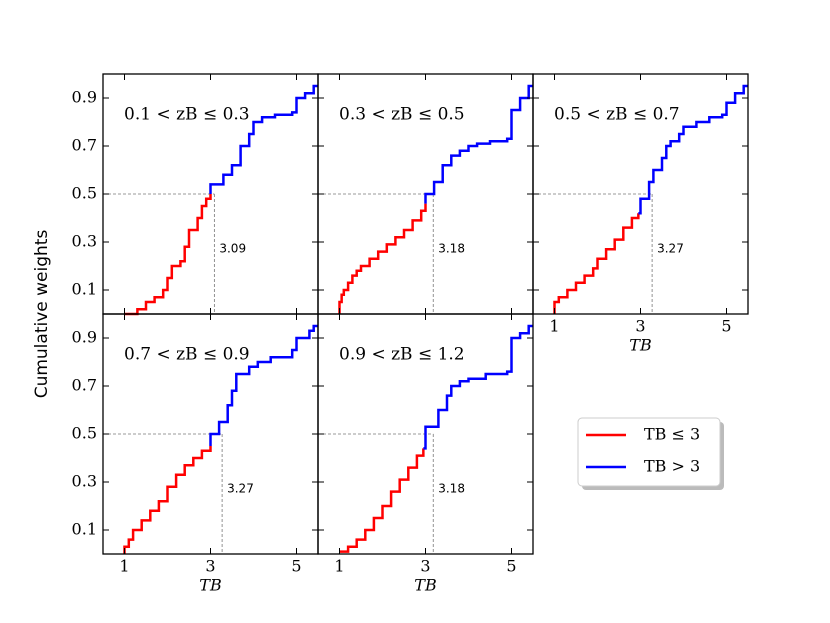 This screenshot has height=623, width=830. I want to click on panel-label: 0.7 < zB ≤ 0.9, so click(187, 355).